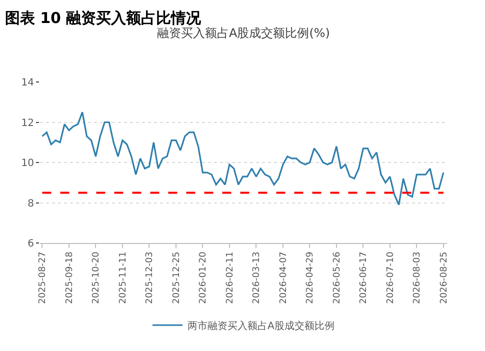 Image resolution: width=485 pixels, height=351 pixels. I want to click on x-tick-label: 2026-04-29, so click(311, 277).